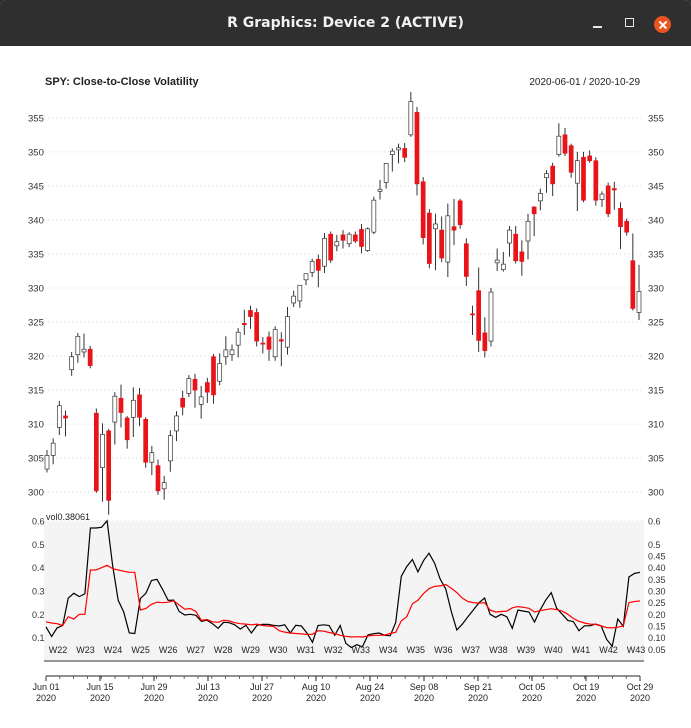 The image size is (691, 728). What do you see at coordinates (36, 323) in the screenshot?
I see `price-tick-left: 325` at bounding box center [36, 323].